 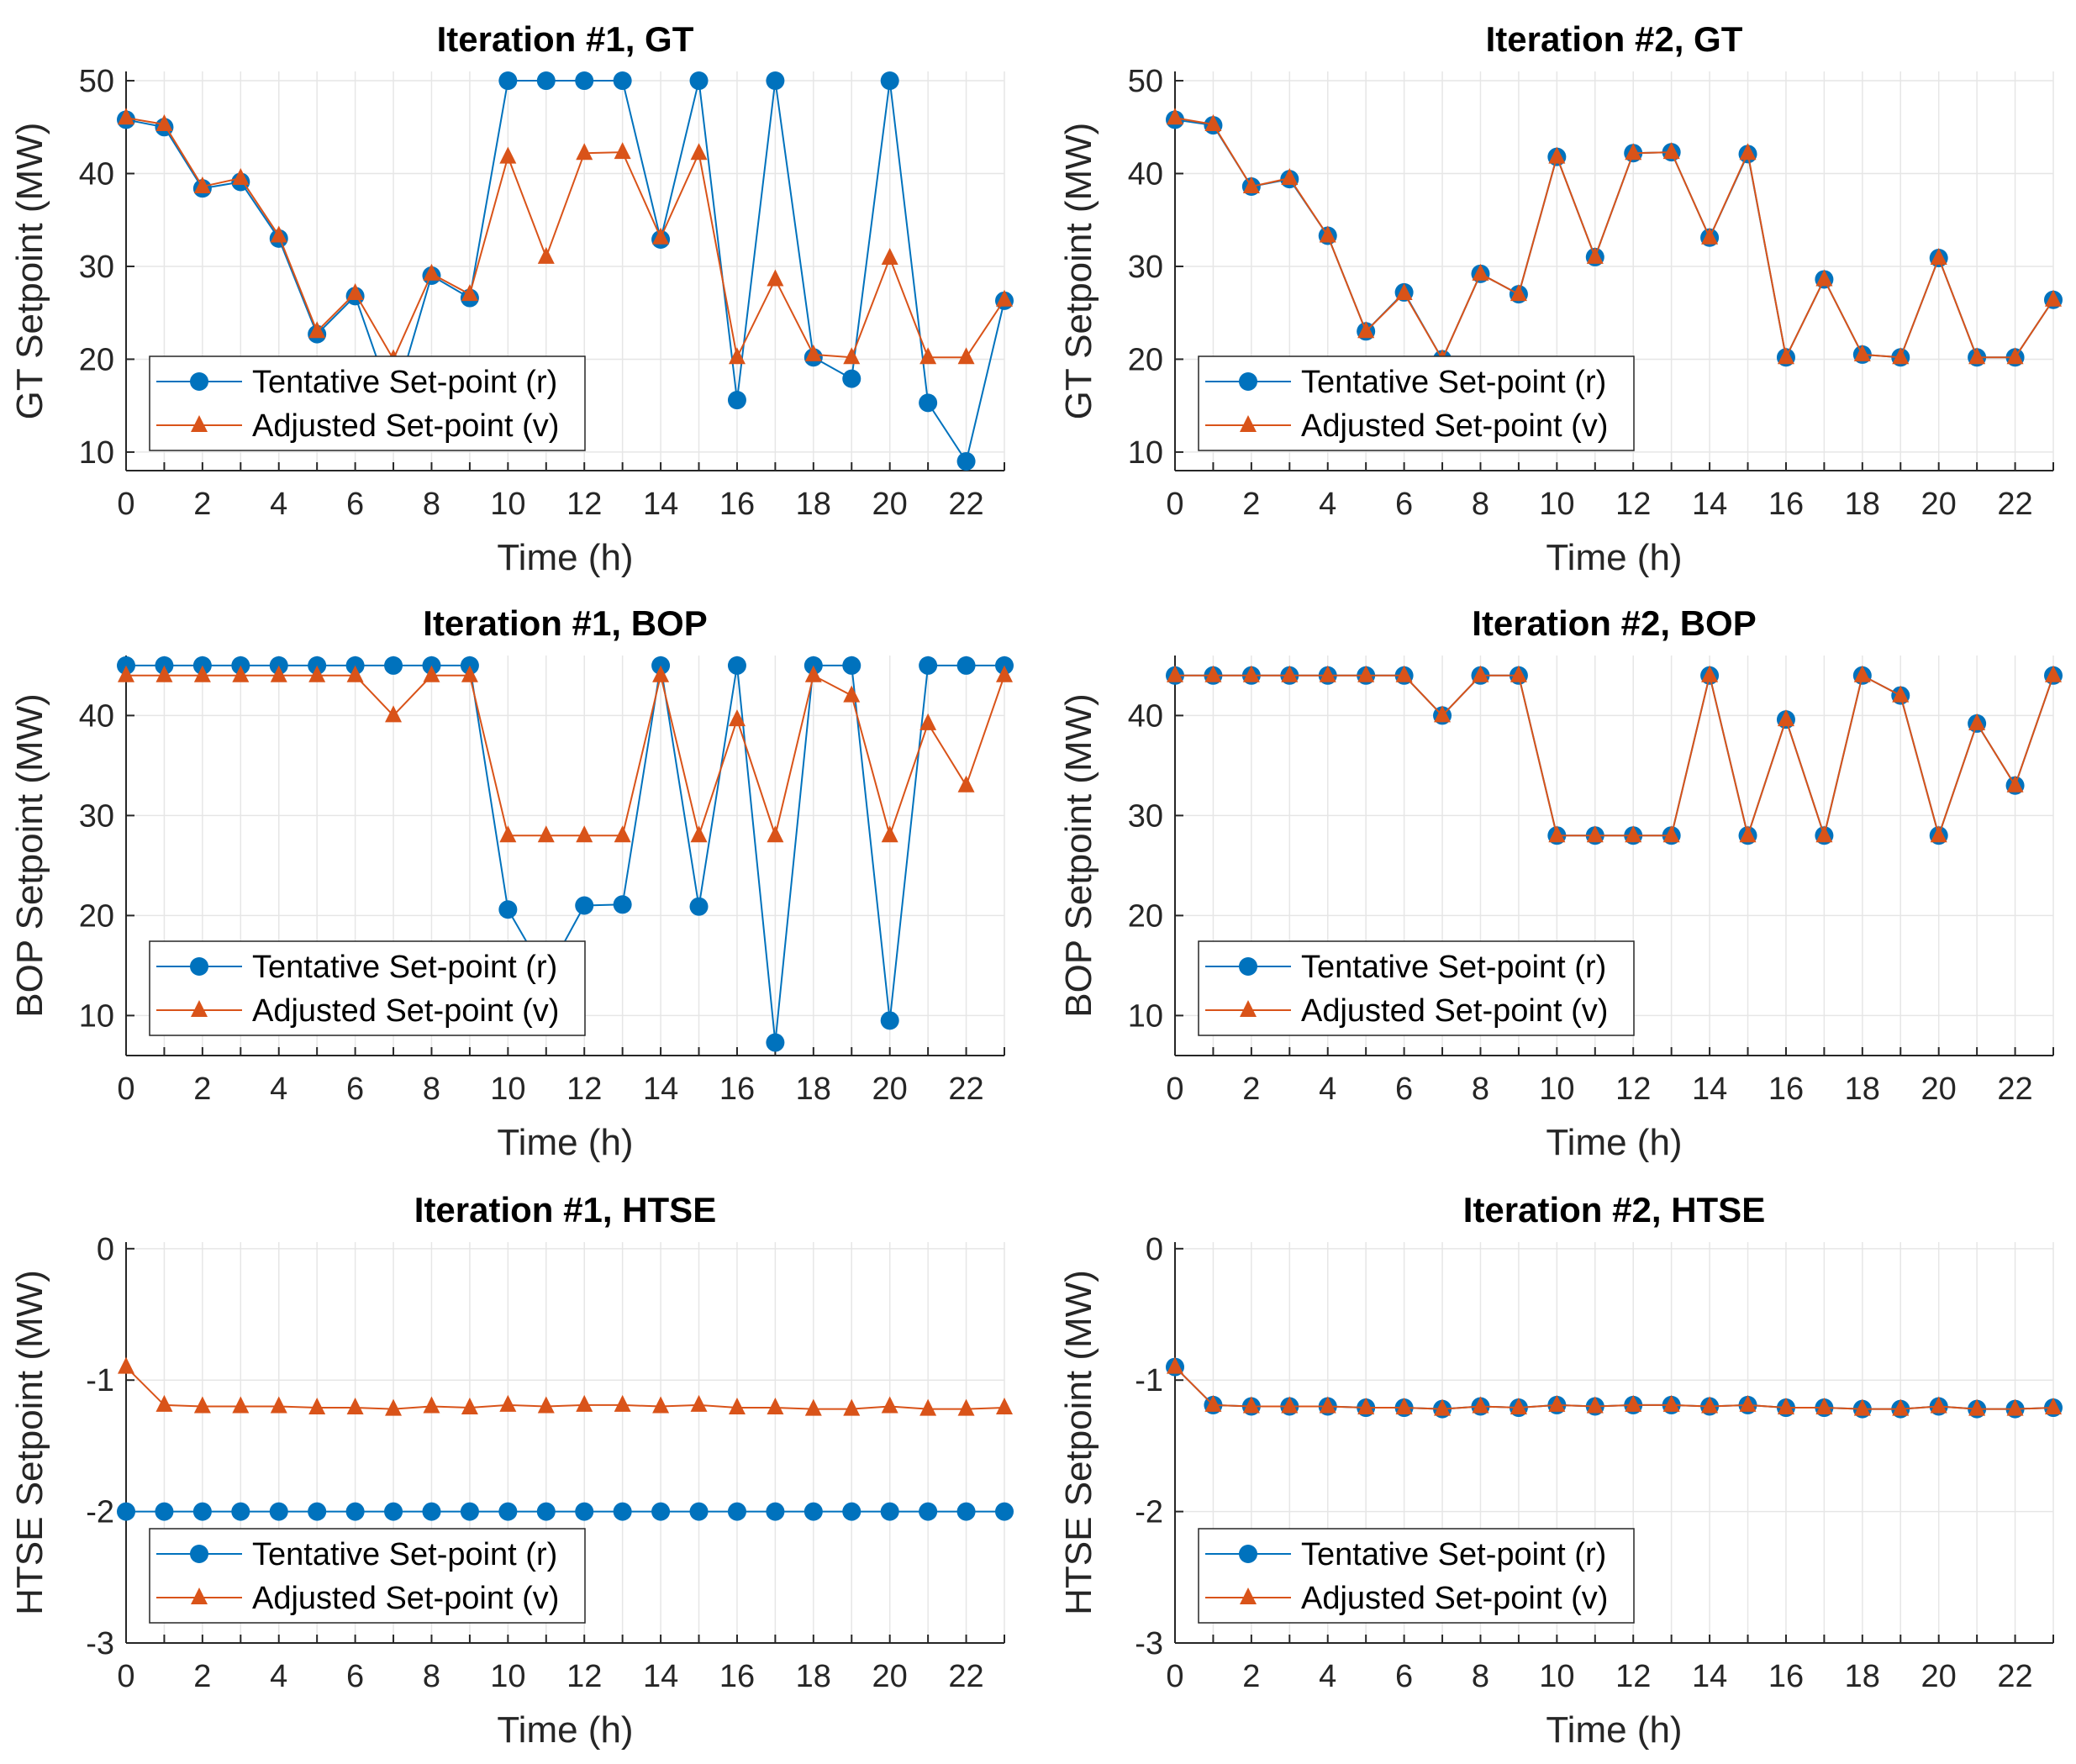 I want to click on y-tick-label: 20, so click(x=1145, y=359).